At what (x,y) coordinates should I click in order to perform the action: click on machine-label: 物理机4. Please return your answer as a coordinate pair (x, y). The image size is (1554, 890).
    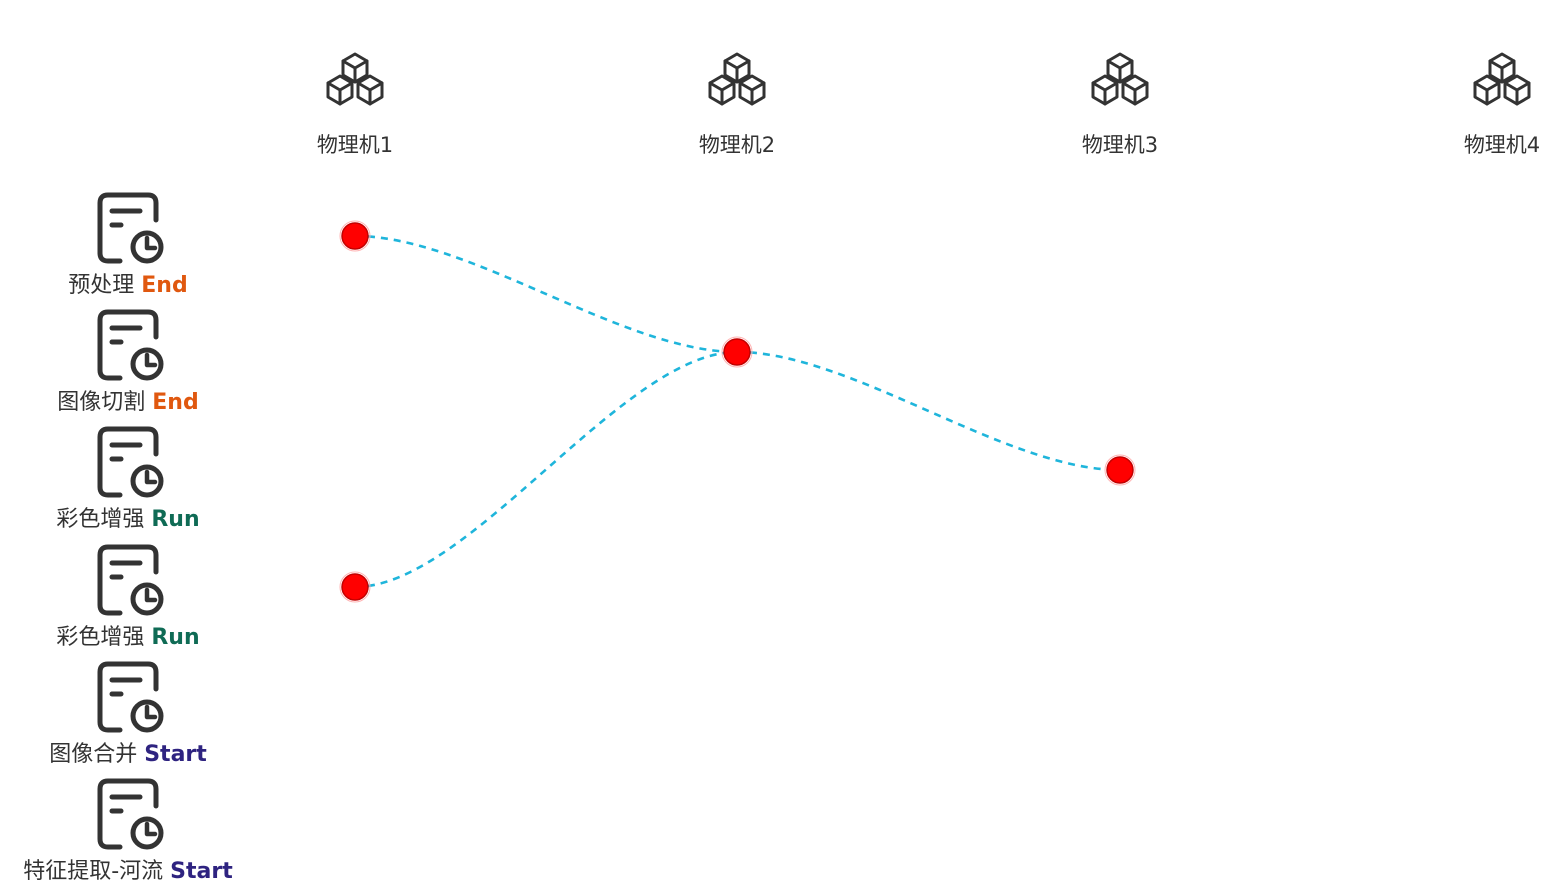
    Looking at the image, I should click on (1502, 145).